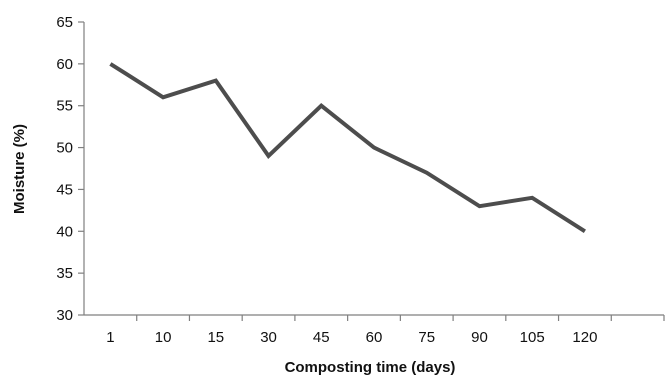  Describe the element at coordinates (110, 337) in the screenshot. I see `x-tick-label: 1` at that location.